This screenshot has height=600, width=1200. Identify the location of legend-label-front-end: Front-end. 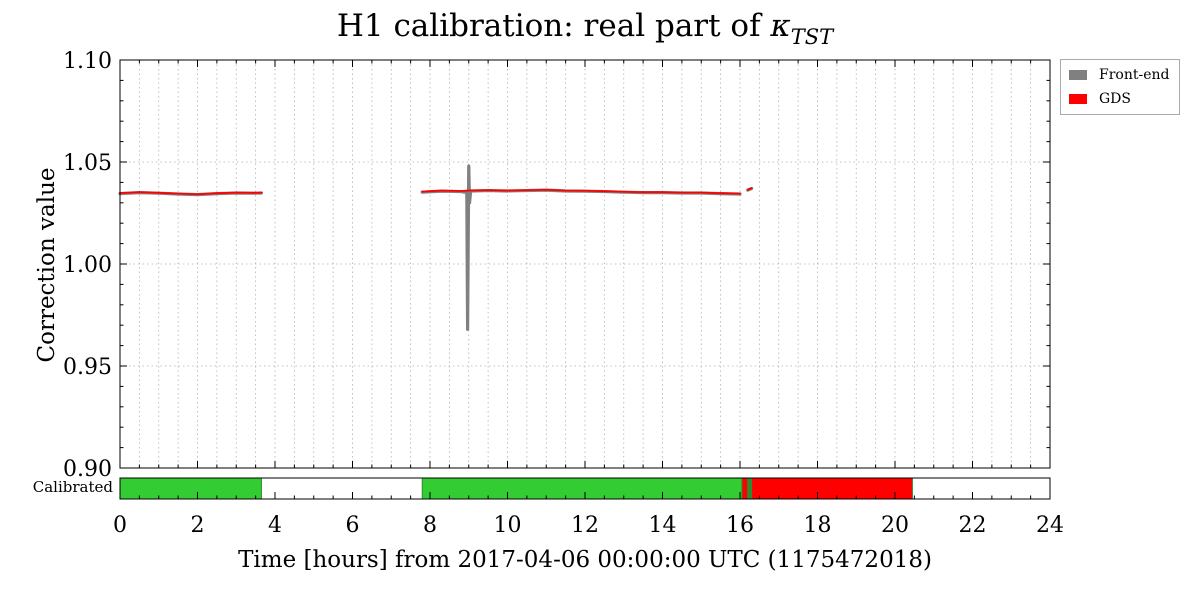
(1134, 75).